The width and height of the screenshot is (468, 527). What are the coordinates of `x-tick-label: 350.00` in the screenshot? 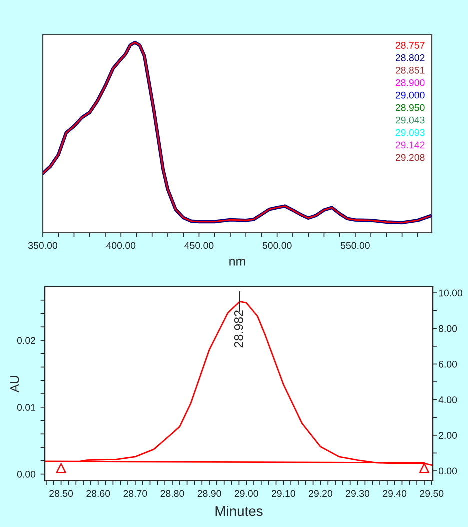 It's located at (43, 246).